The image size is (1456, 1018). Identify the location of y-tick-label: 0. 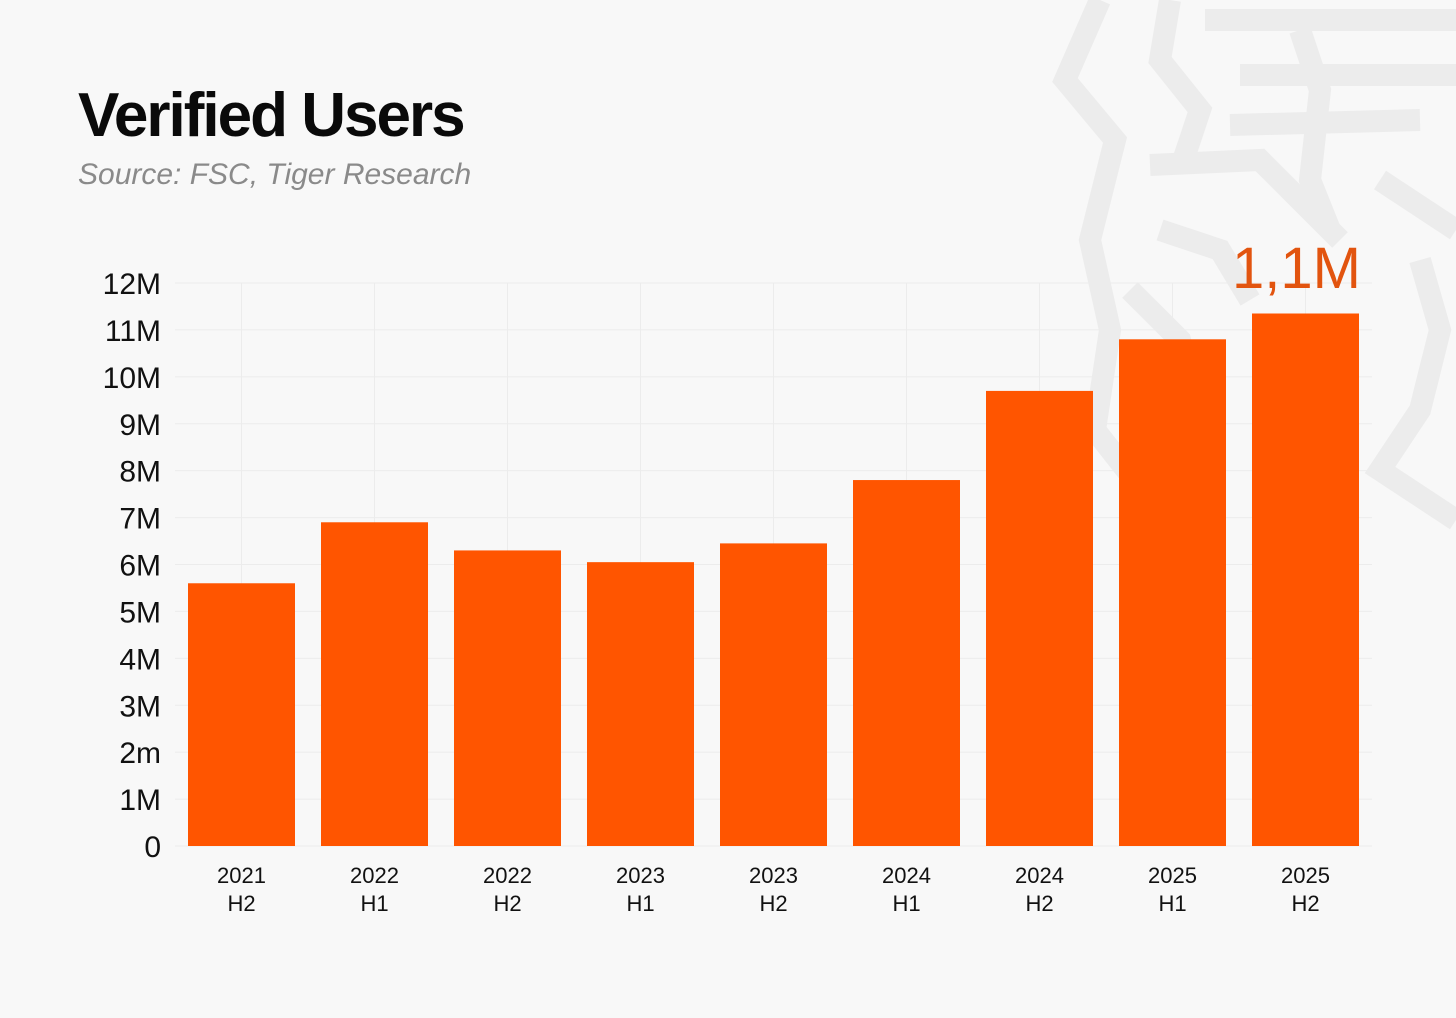
(152, 847).